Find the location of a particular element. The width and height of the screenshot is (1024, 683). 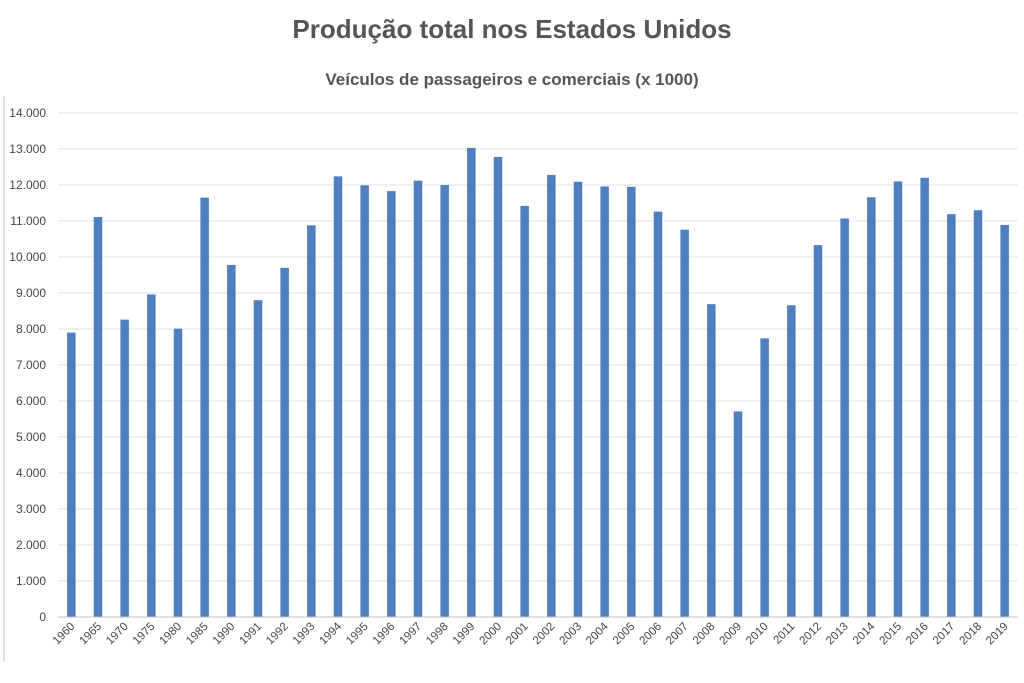

x-tick-label: 2019 is located at coordinates (997, 634).